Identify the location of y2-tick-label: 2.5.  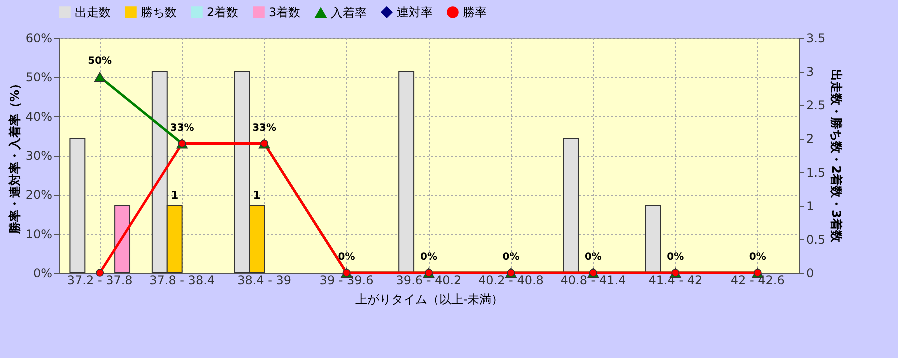
(816, 105).